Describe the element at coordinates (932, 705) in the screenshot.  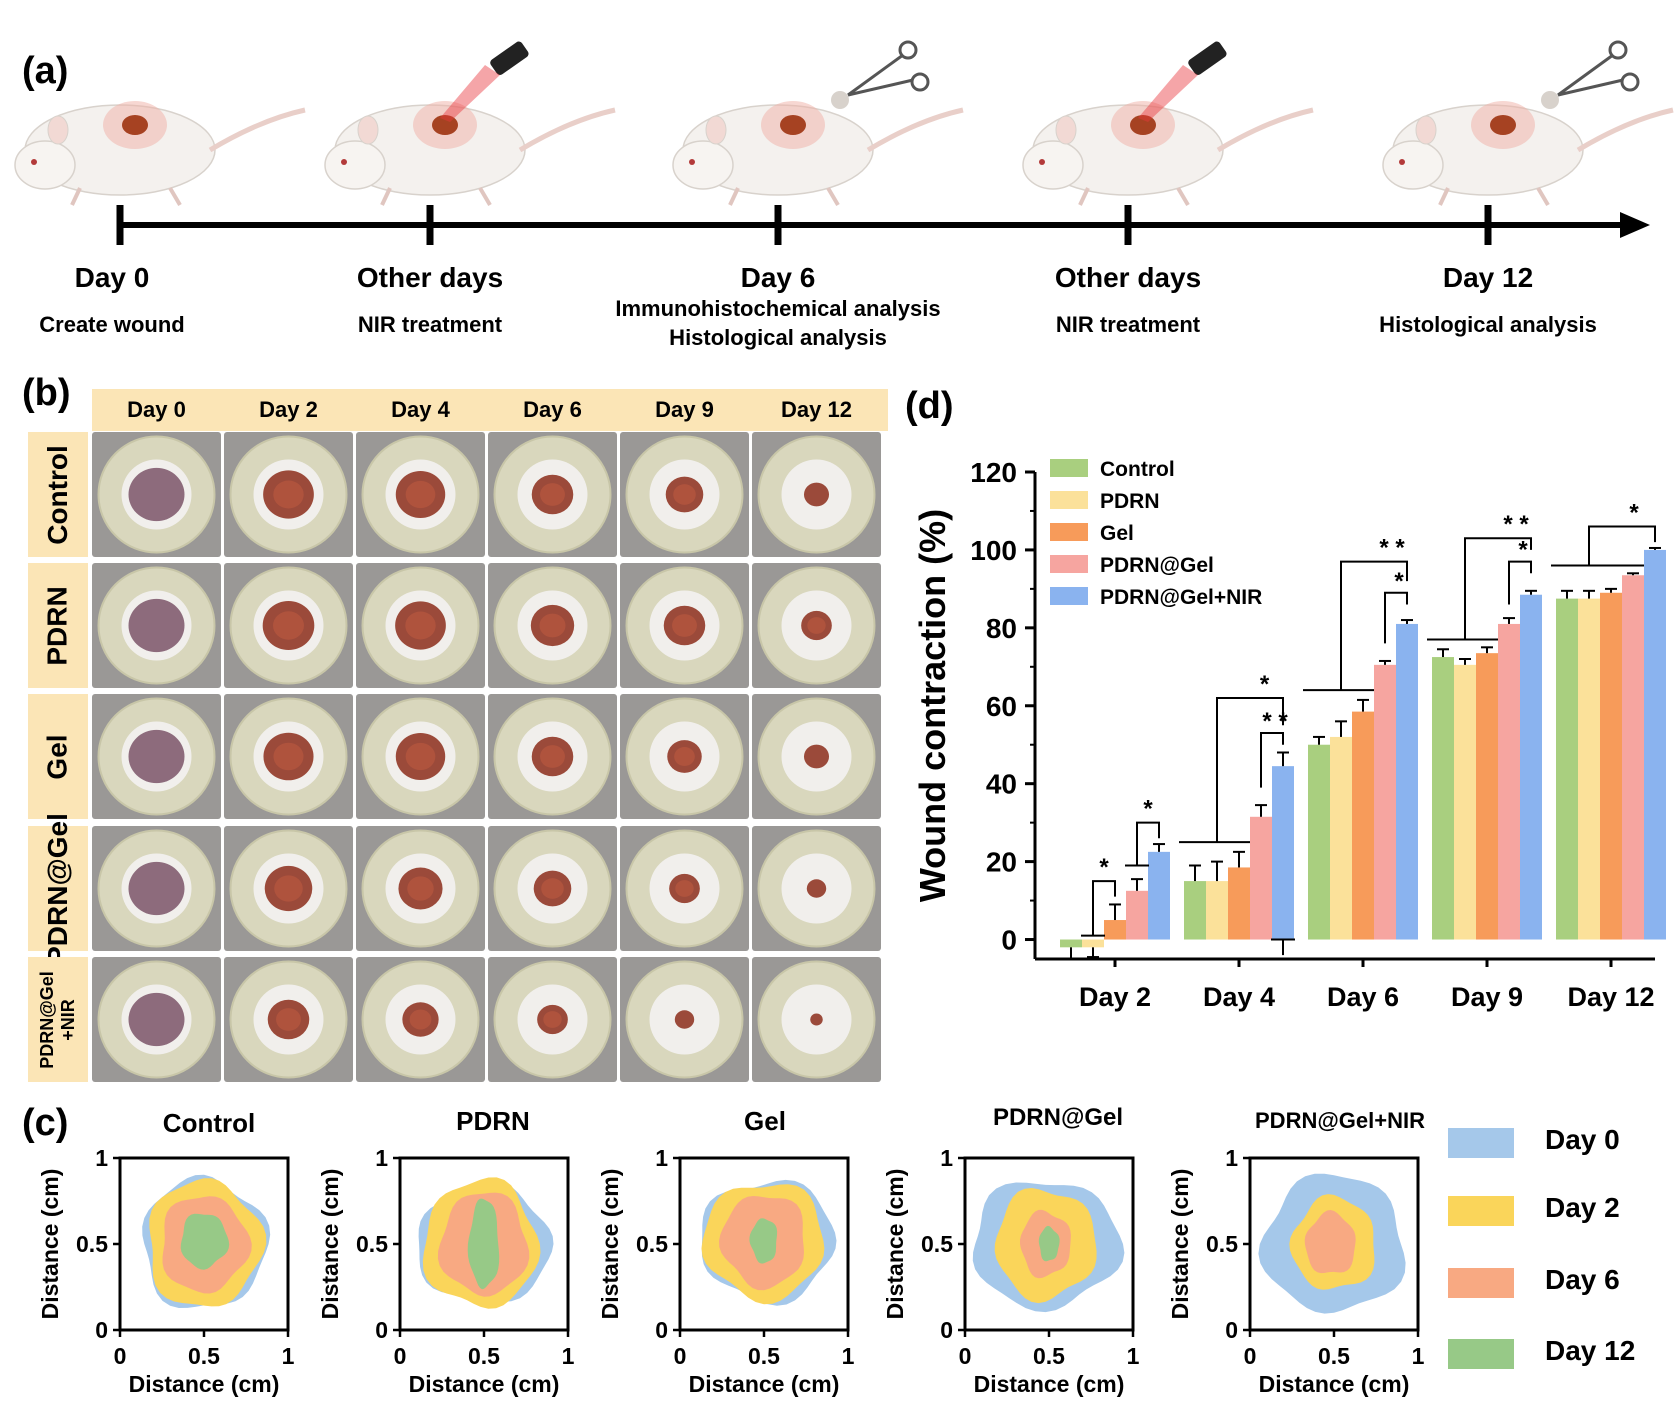
I see `y-axis-label: Wound contraction (%)` at that location.